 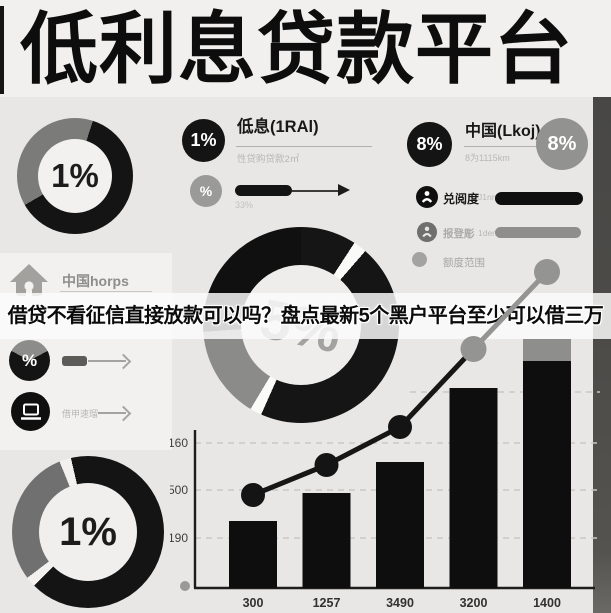 I want to click on arrow-right-icon, so click(x=344, y=190).